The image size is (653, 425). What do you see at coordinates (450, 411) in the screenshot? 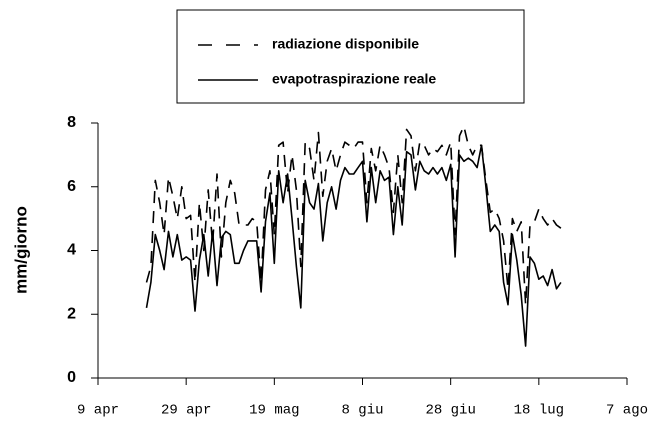
I see `x-tick-label: 28 giu` at bounding box center [450, 411].